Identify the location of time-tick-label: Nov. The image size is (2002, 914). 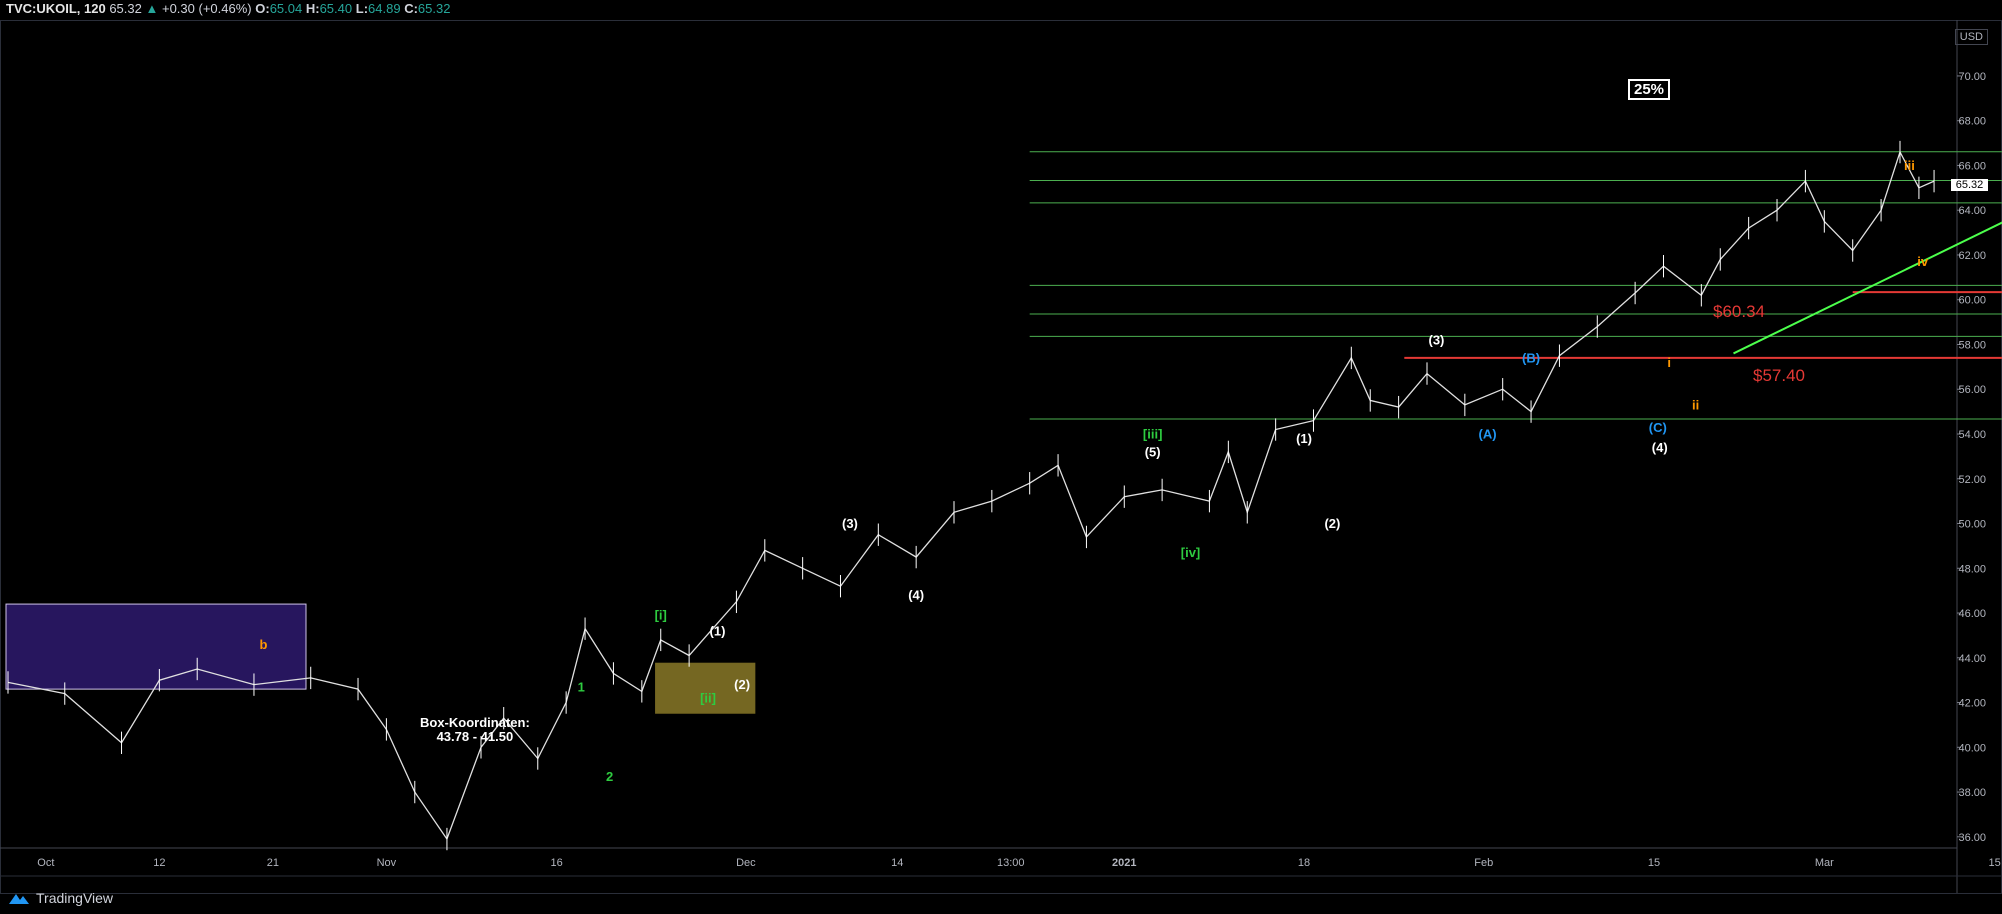
(387, 863).